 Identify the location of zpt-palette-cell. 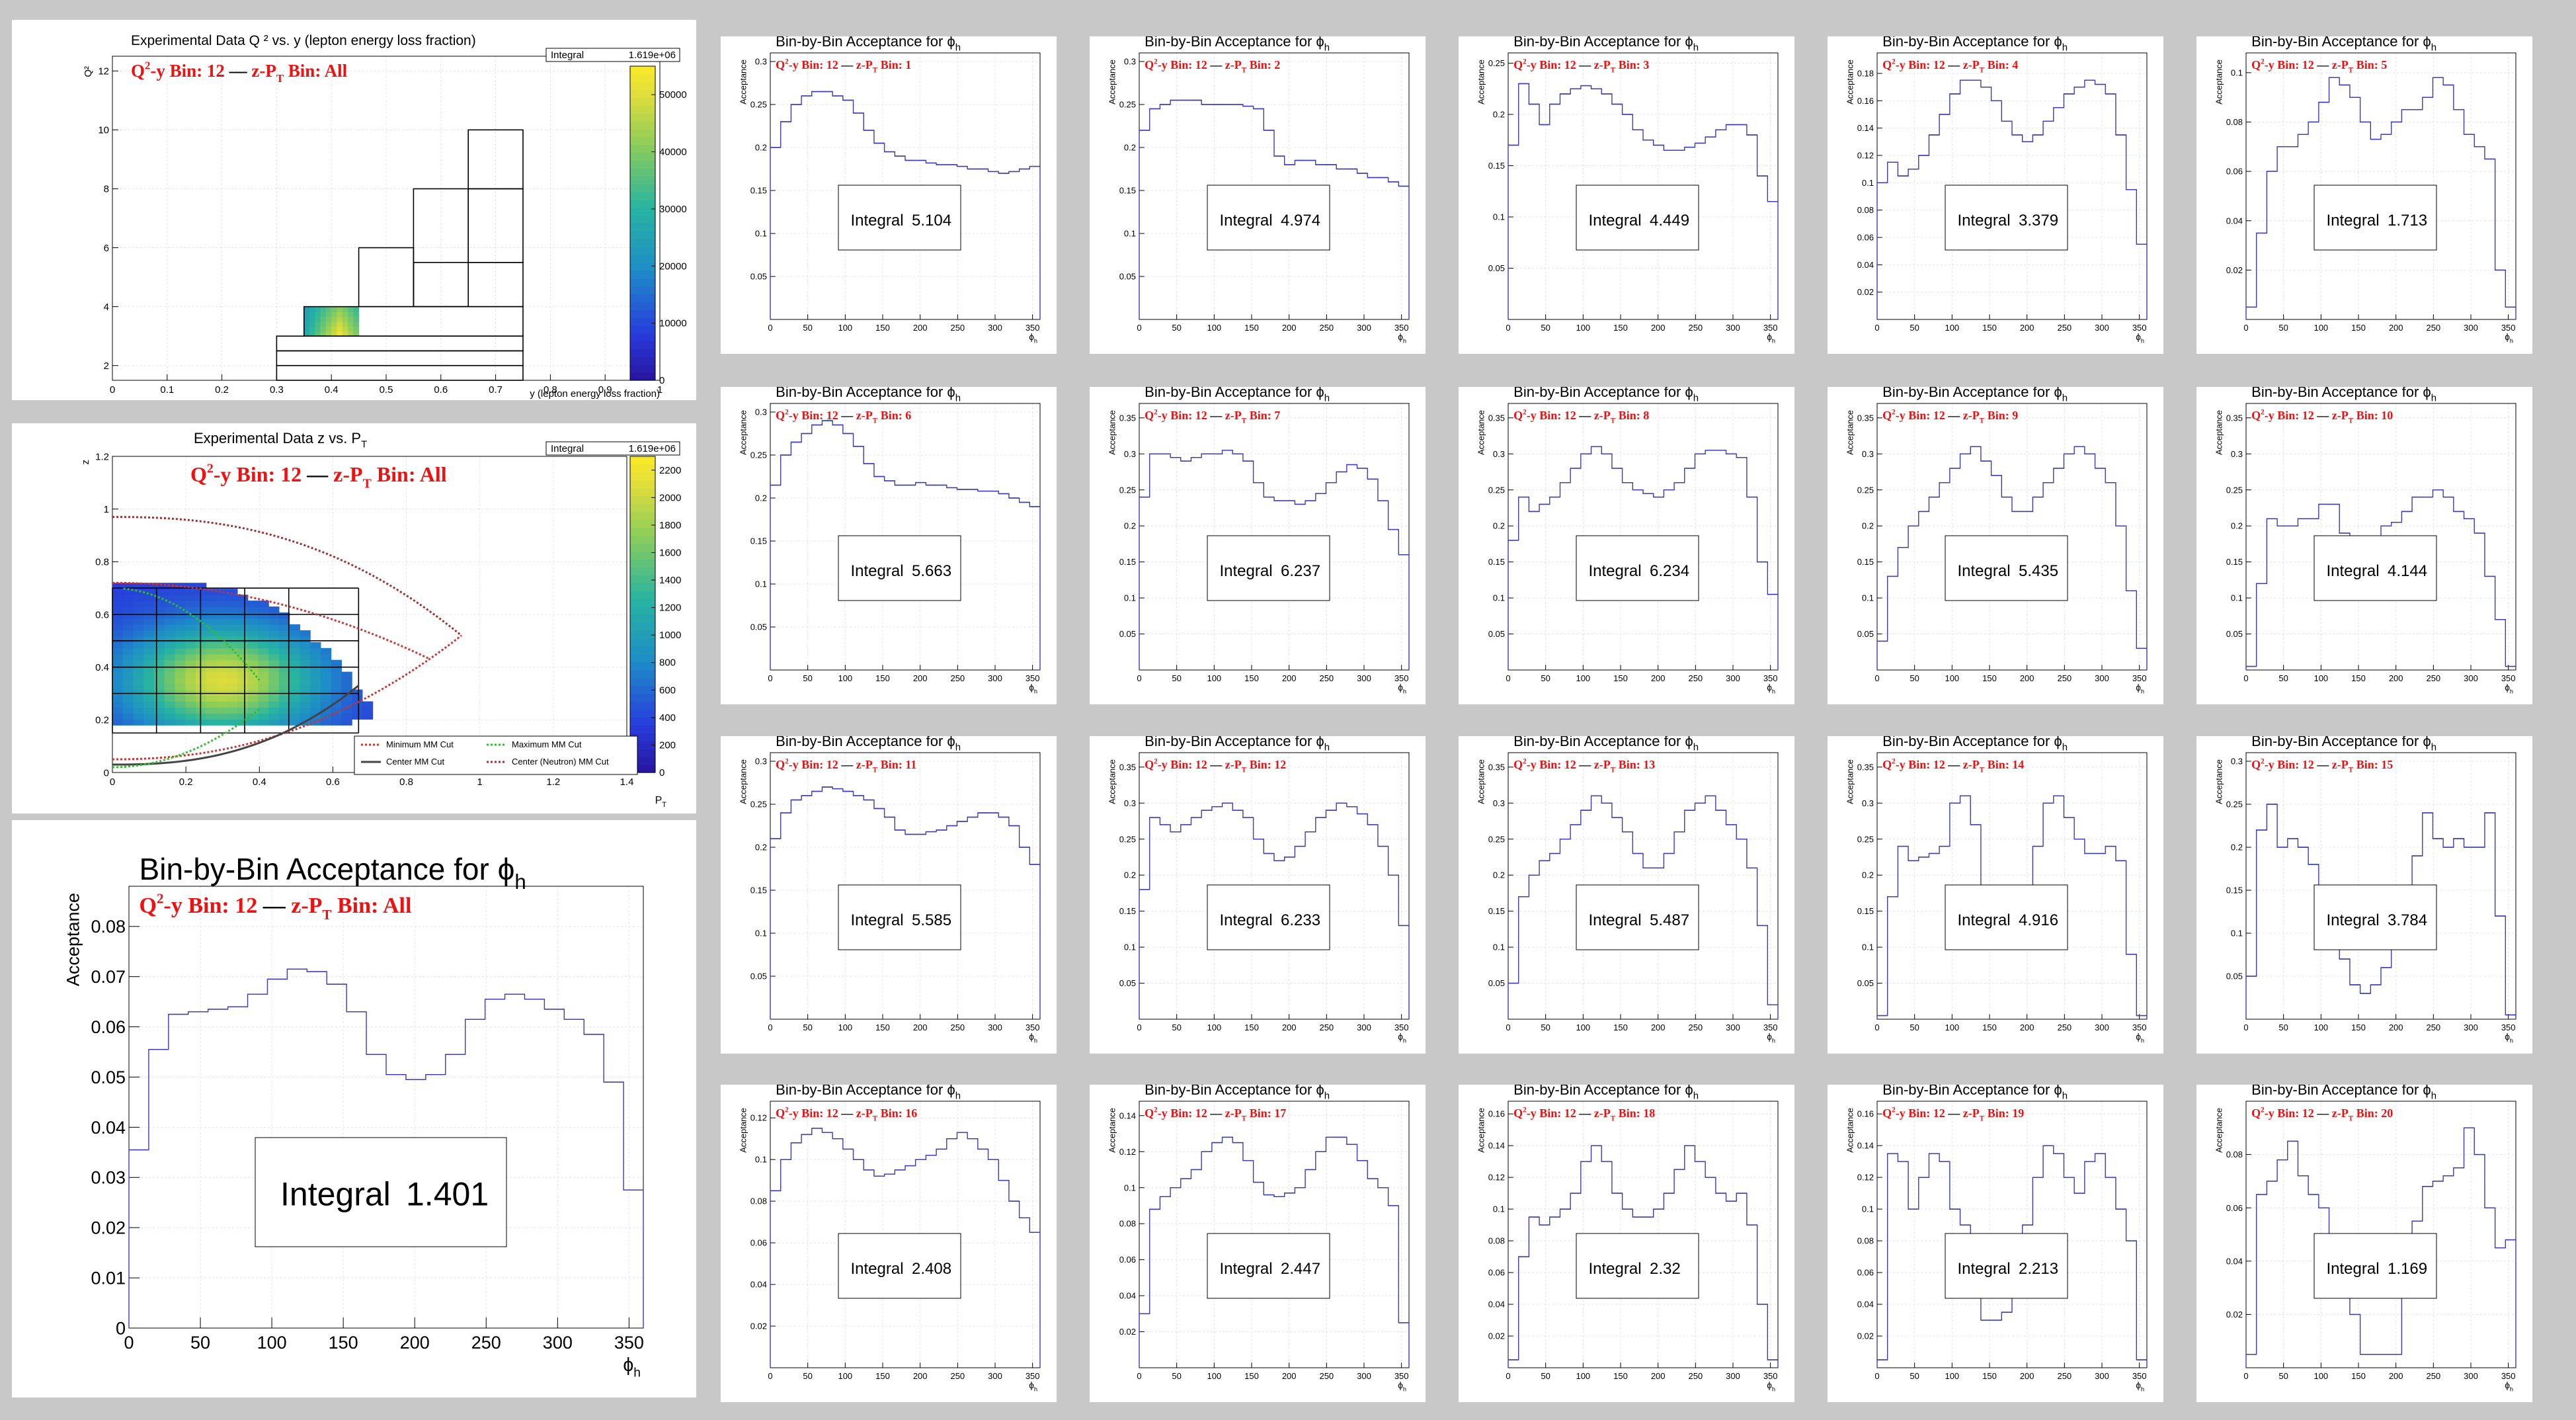
(642, 729).